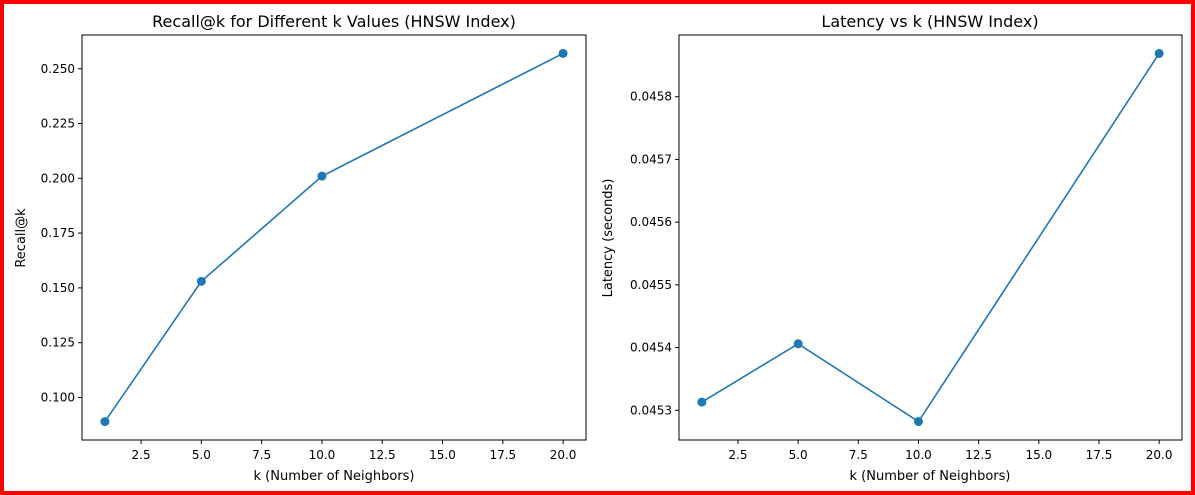 The width and height of the screenshot is (1195, 495). What do you see at coordinates (201, 455) in the screenshot?
I see `recall-x-tick-label: 5.0` at bounding box center [201, 455].